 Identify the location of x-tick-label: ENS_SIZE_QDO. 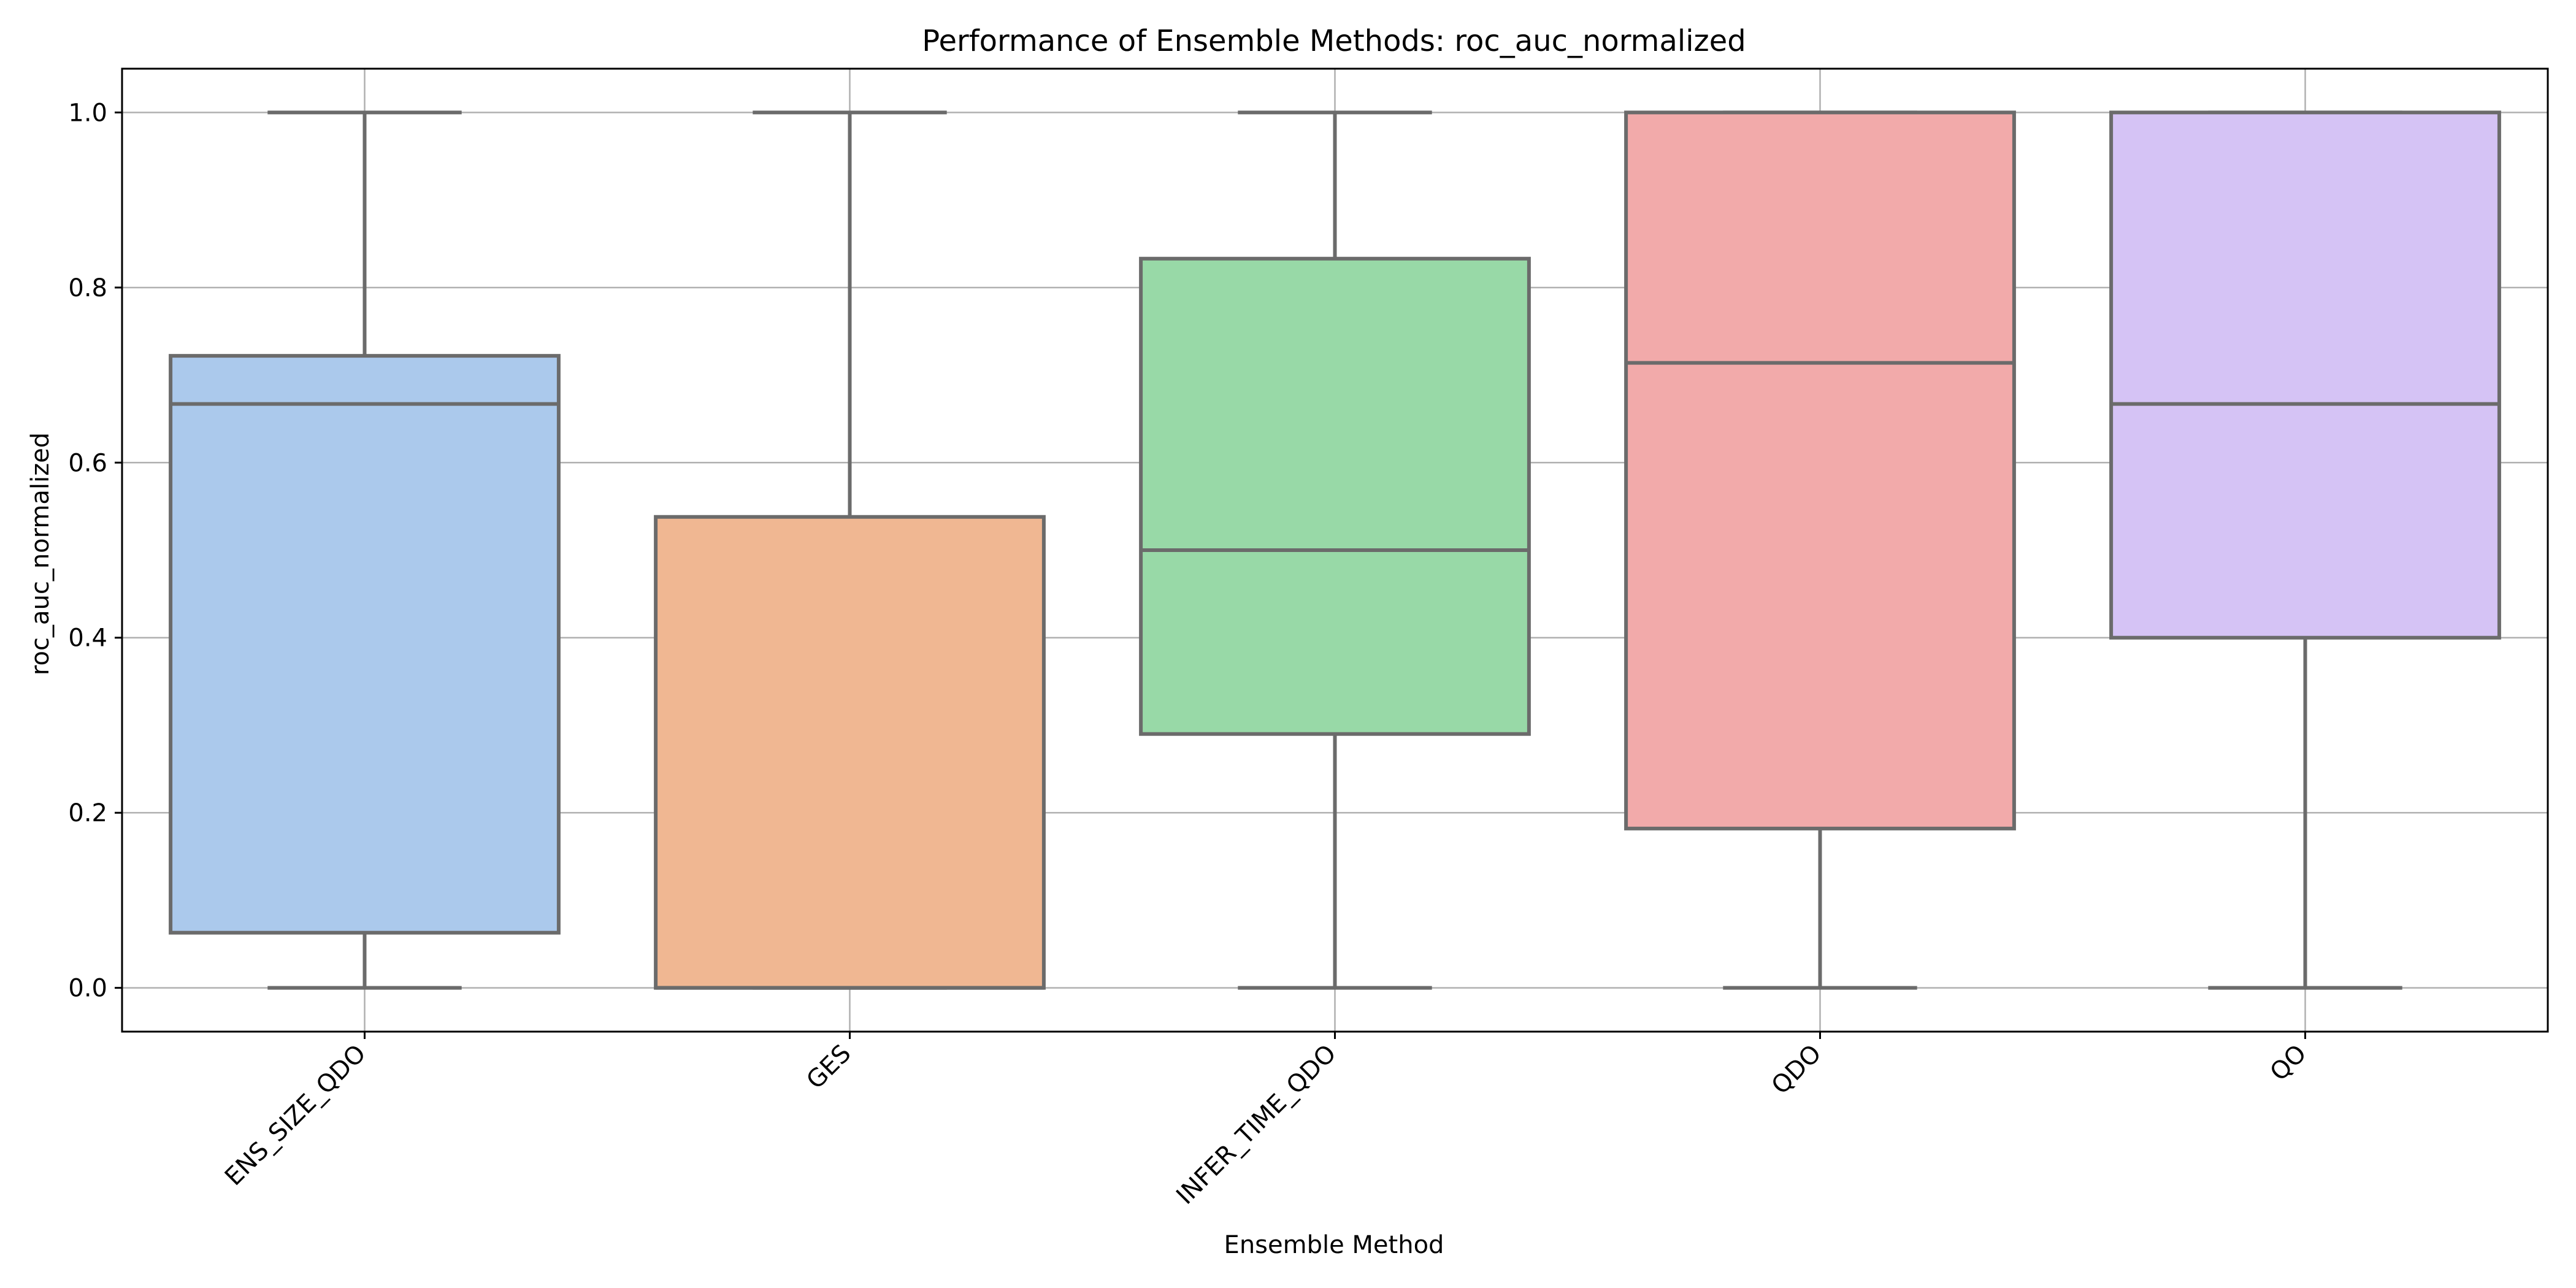
(296, 1116).